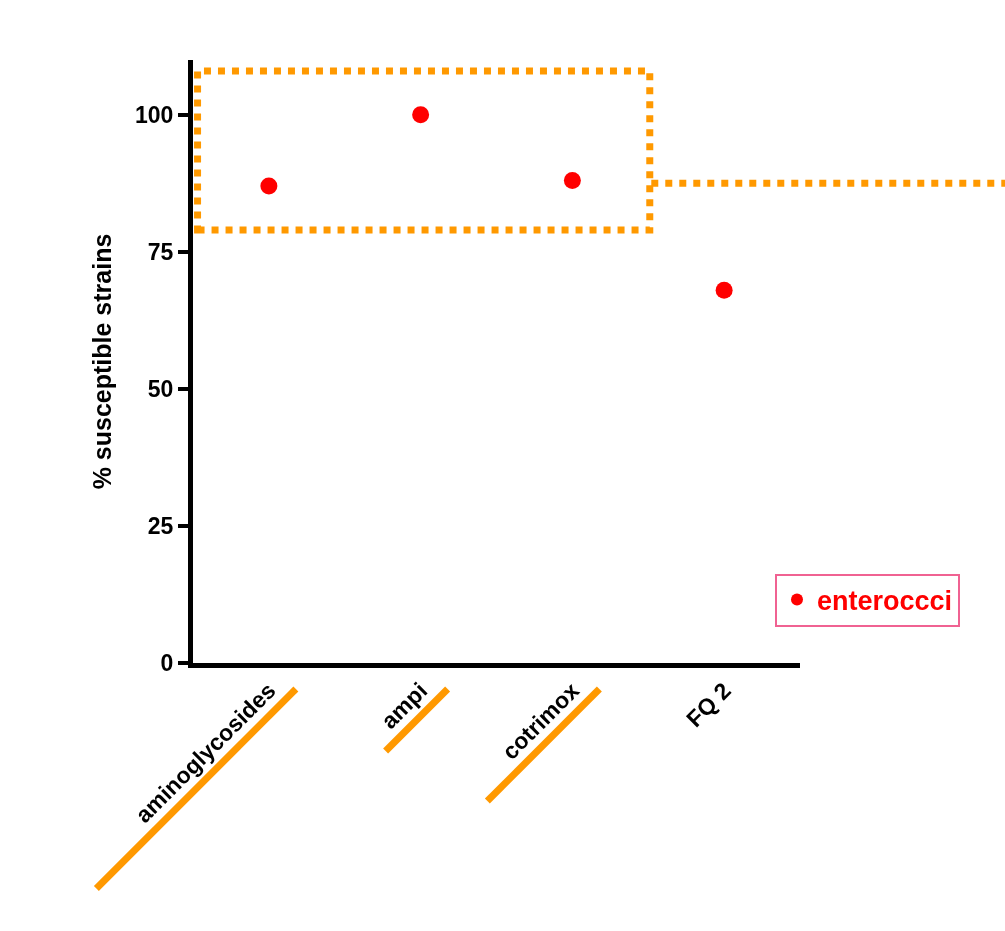 The image size is (1005, 931). I want to click on y-axis-title: % susceptible strains, so click(101, 361).